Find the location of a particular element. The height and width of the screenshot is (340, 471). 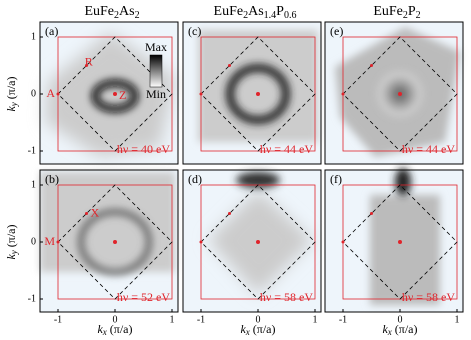

panel: (b) hν = 52 eV X M is located at coordinates (109, 241).